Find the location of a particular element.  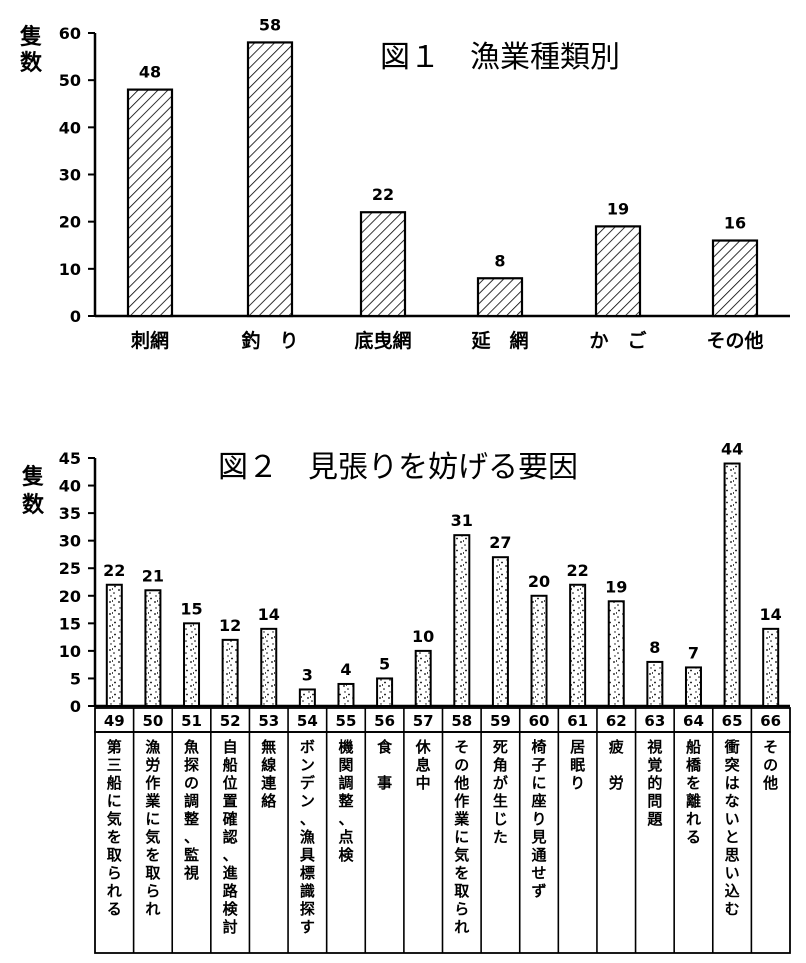

chart-2-category-label: 第三船に気を取られる is located at coordinates (115, 828).